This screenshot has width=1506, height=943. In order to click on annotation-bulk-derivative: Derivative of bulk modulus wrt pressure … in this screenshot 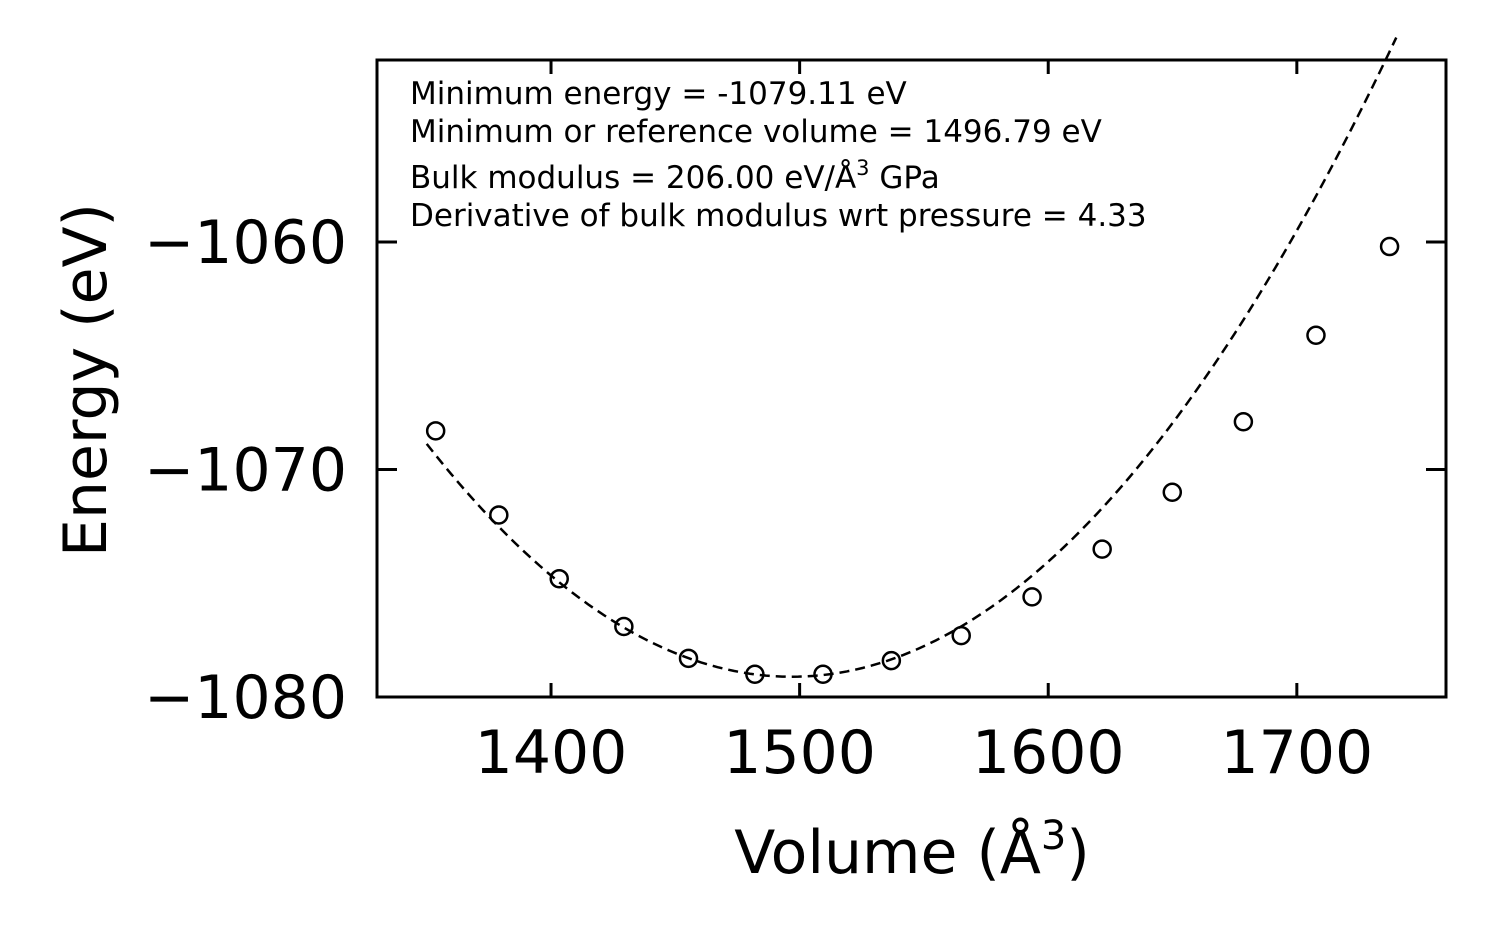, I will do `click(778, 216)`.